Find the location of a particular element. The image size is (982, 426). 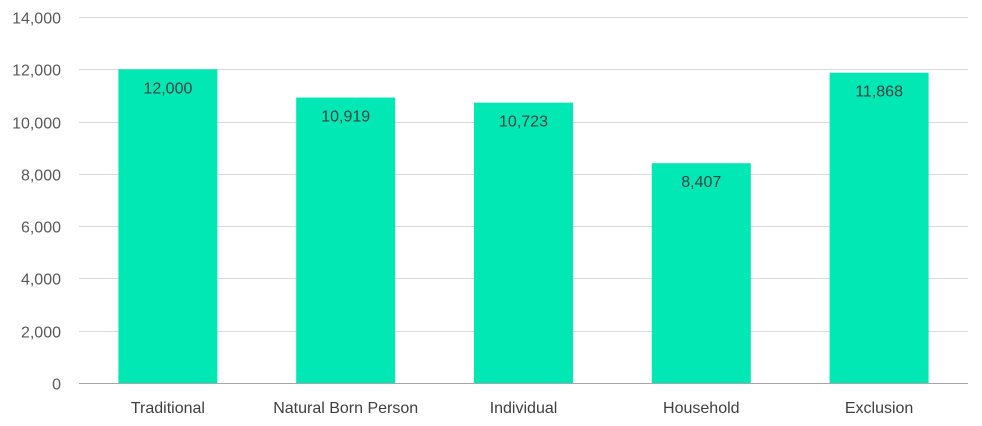

y-tick-label: 0 is located at coordinates (56, 385).